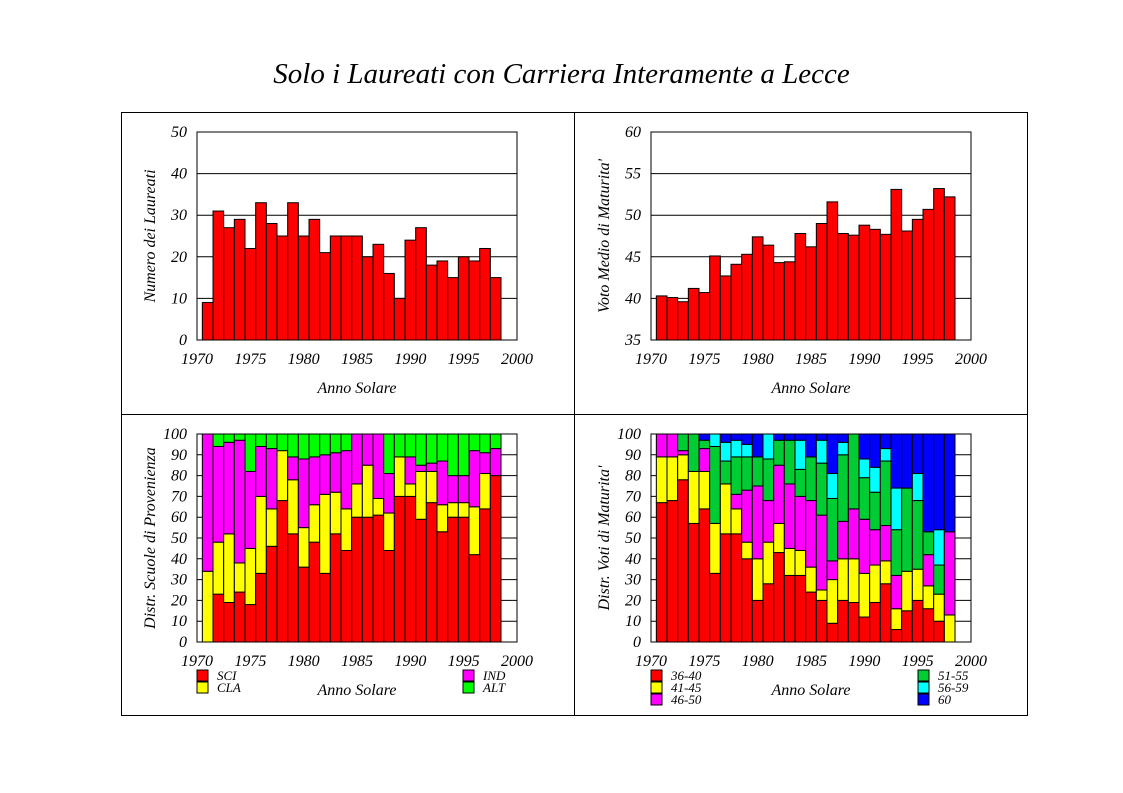 This screenshot has width=1123, height=793. I want to click on legend-grade-label: 36-40, so click(686, 675).